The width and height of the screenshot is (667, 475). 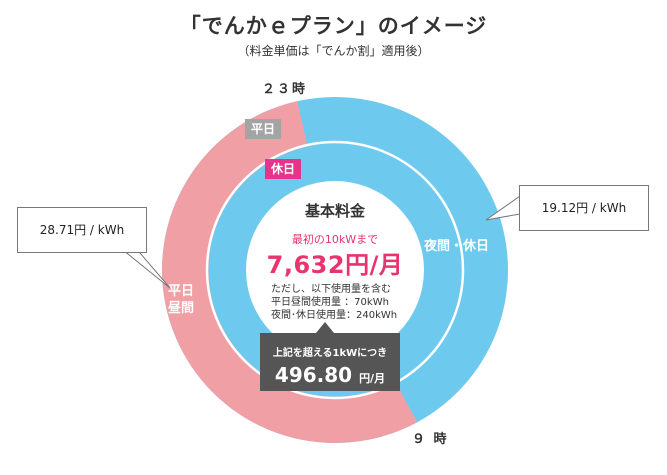 I want to click on weekday-price-callout: 28.71円 / kWh, so click(x=82, y=230).